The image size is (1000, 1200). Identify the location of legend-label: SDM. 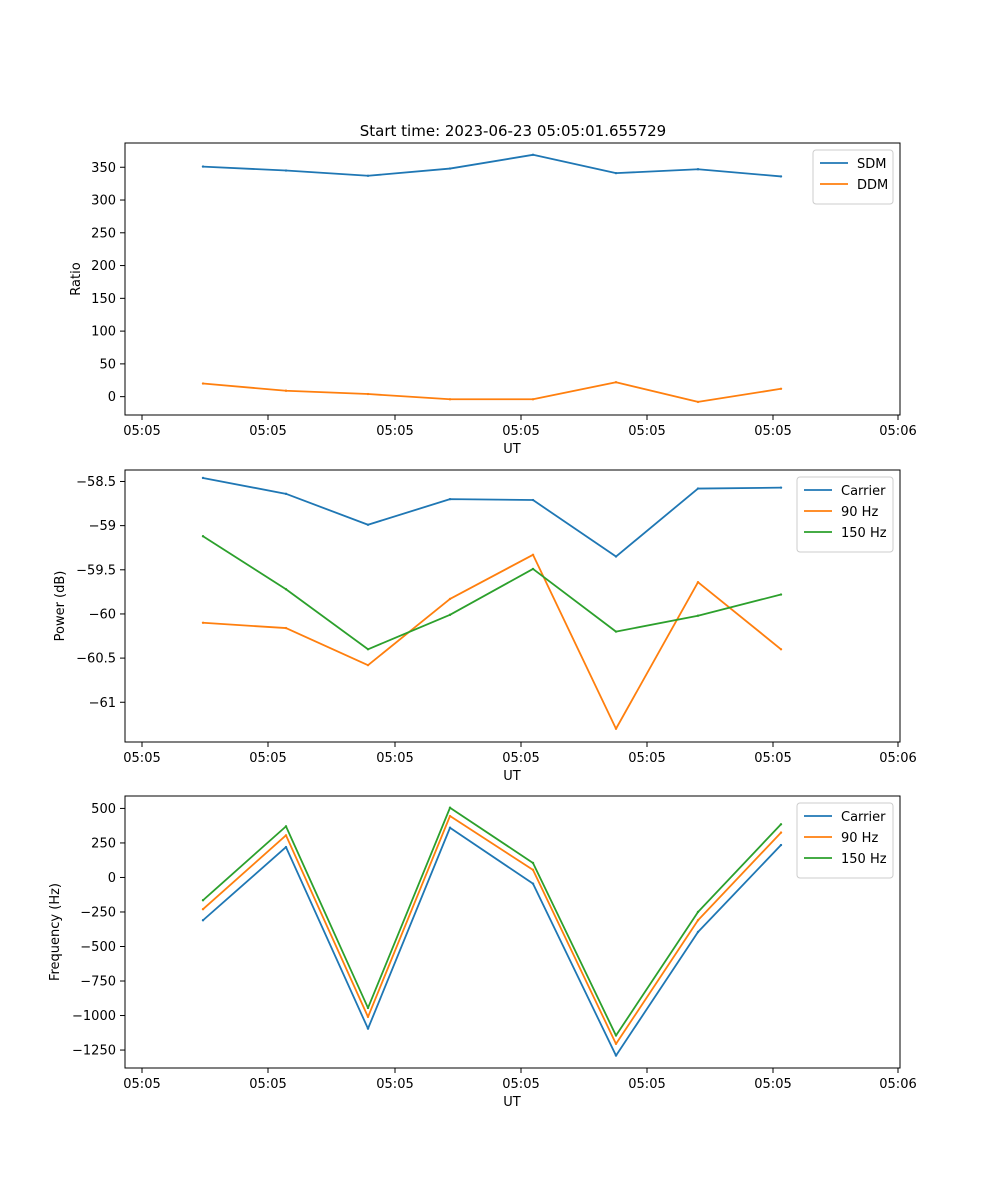
(871, 164).